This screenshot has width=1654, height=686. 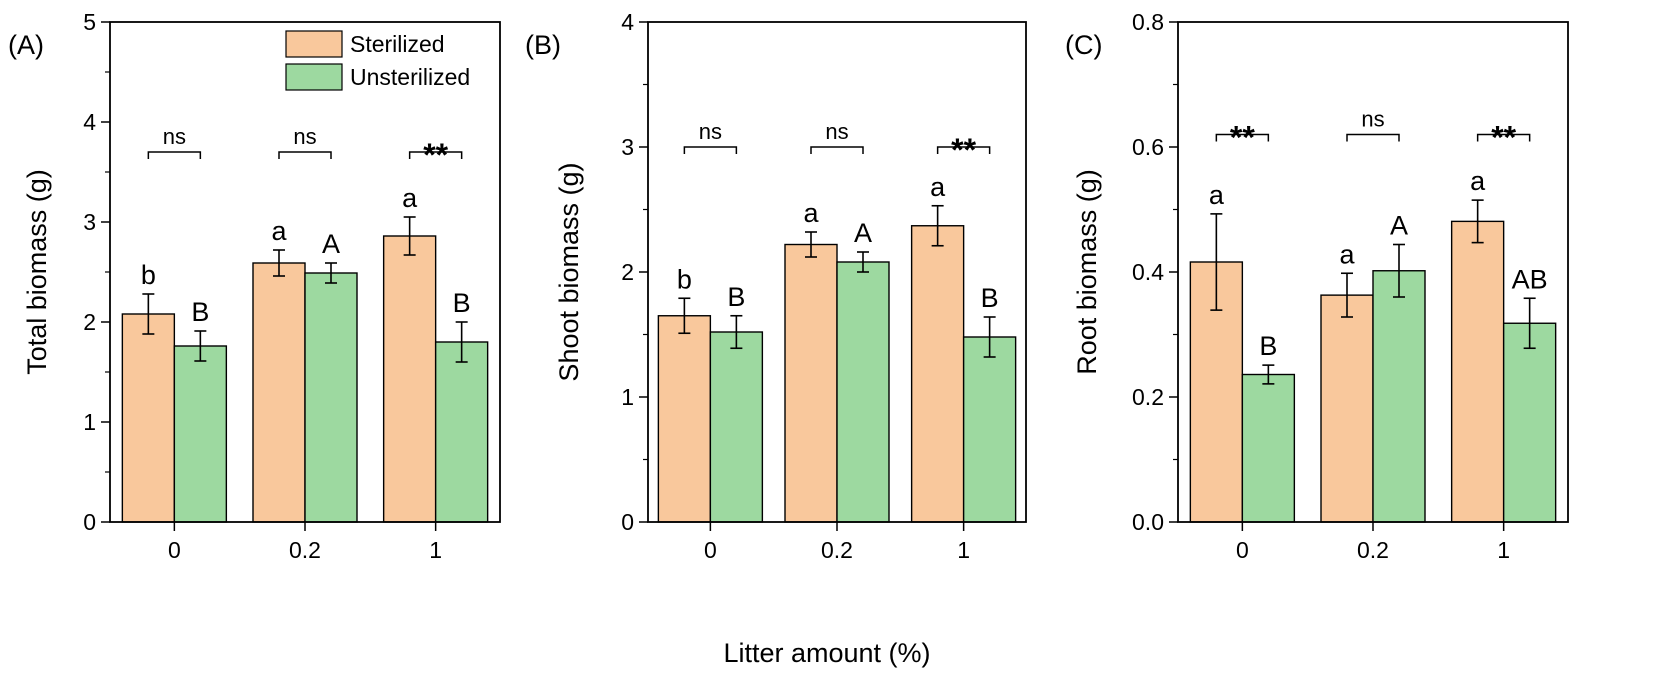 I want to click on panel-label: (B), so click(x=543, y=45).